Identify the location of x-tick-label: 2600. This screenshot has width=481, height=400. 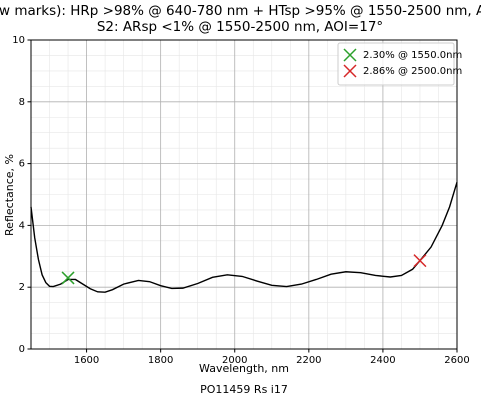
(456, 360).